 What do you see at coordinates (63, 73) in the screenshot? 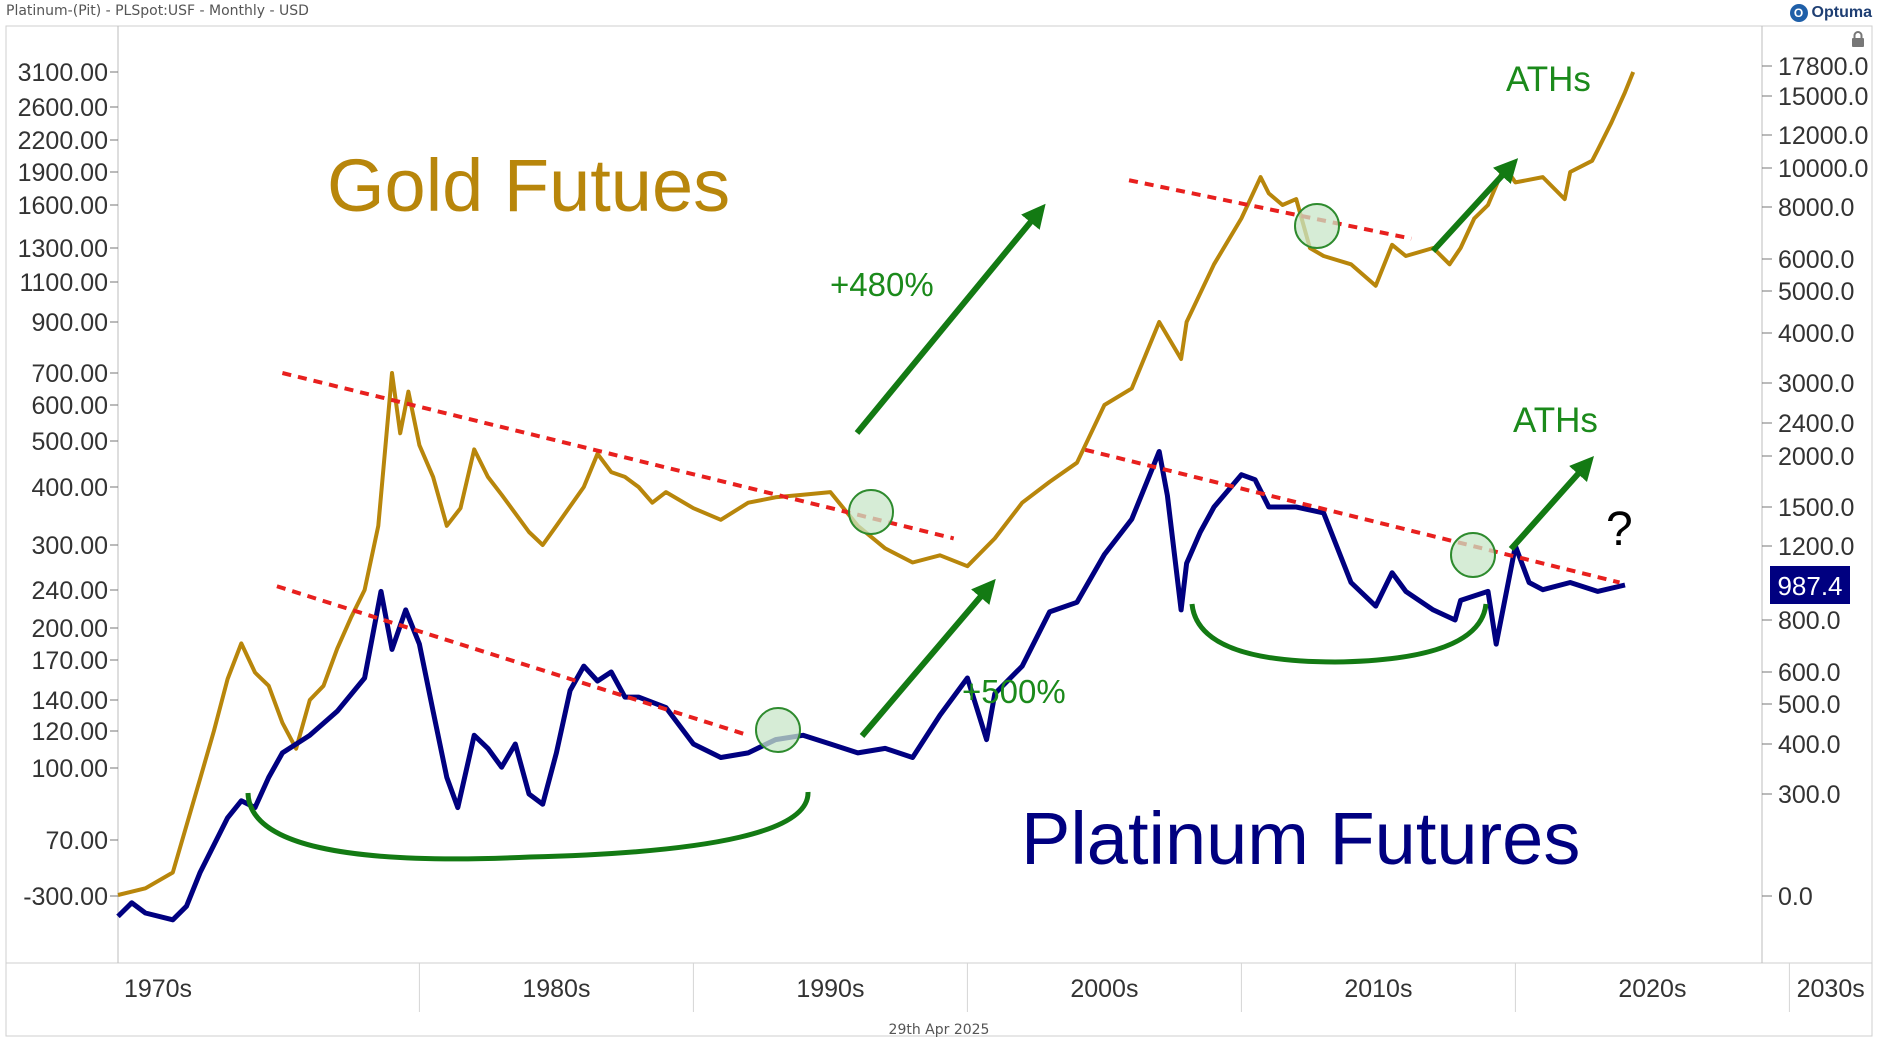
I see `left-axis-tick-label: 3100.00` at bounding box center [63, 73].